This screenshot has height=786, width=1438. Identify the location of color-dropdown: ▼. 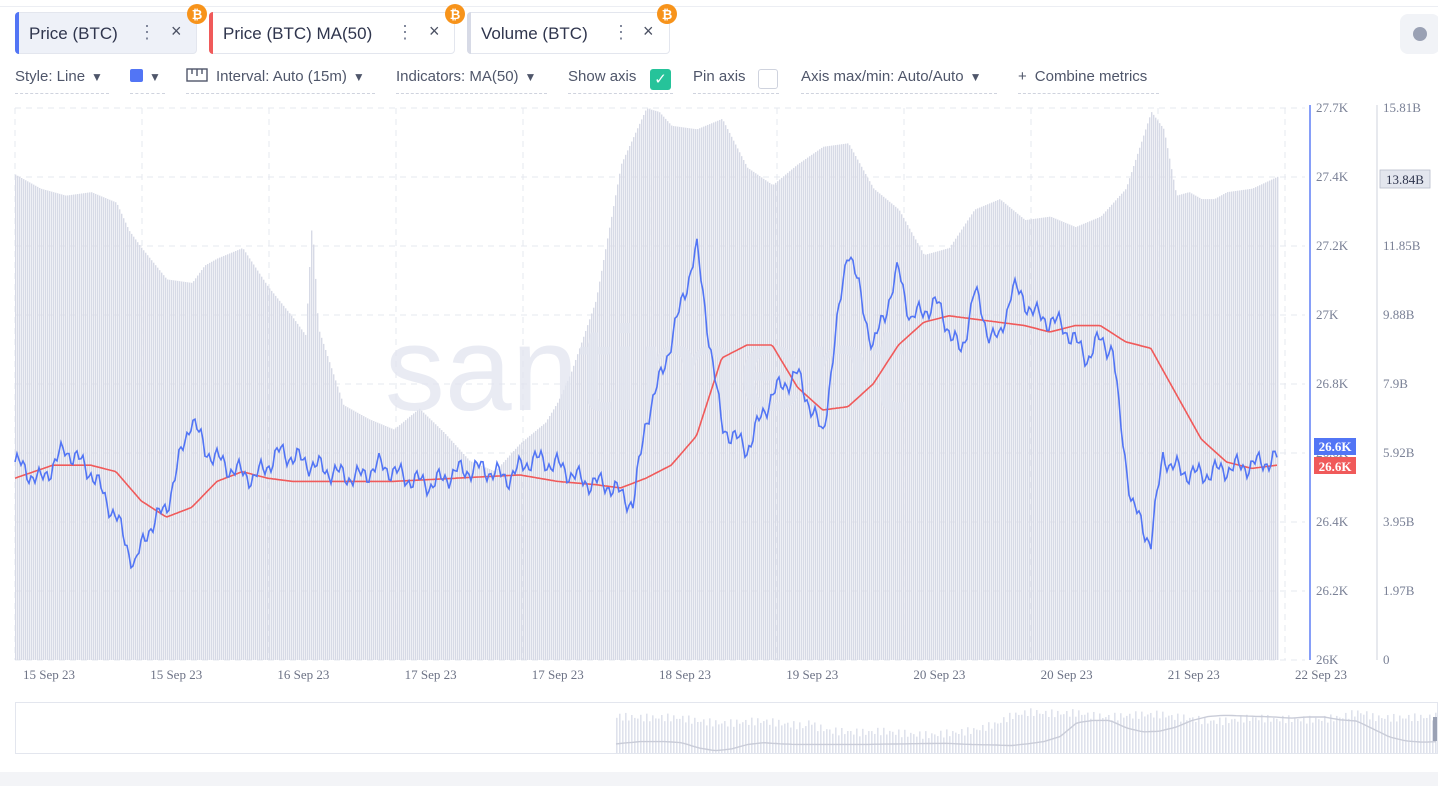
(147, 81).